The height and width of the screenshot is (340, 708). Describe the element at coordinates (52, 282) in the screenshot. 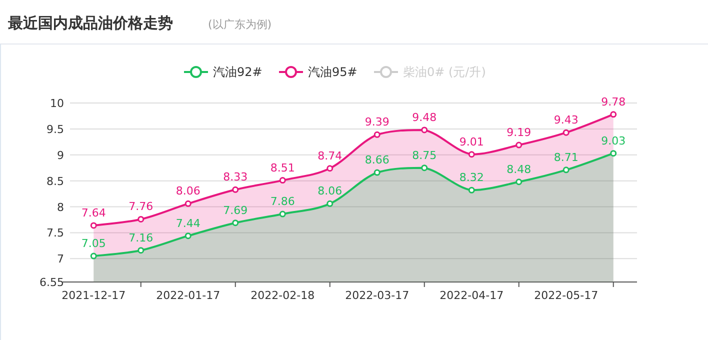

I see `y-tick-label: 6.55` at that location.